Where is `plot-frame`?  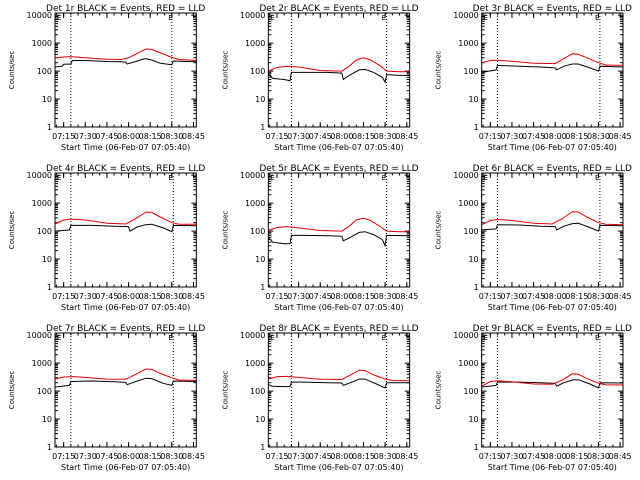 plot-frame is located at coordinates (552, 390).